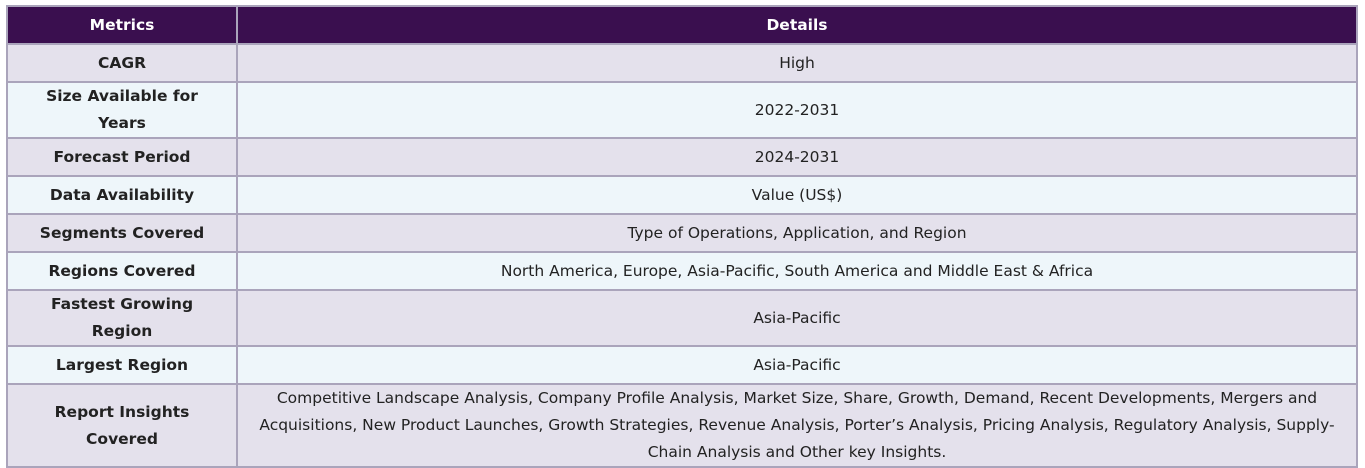 This screenshot has height=468, width=1365. I want to click on detail-cell: High, so click(797, 63).